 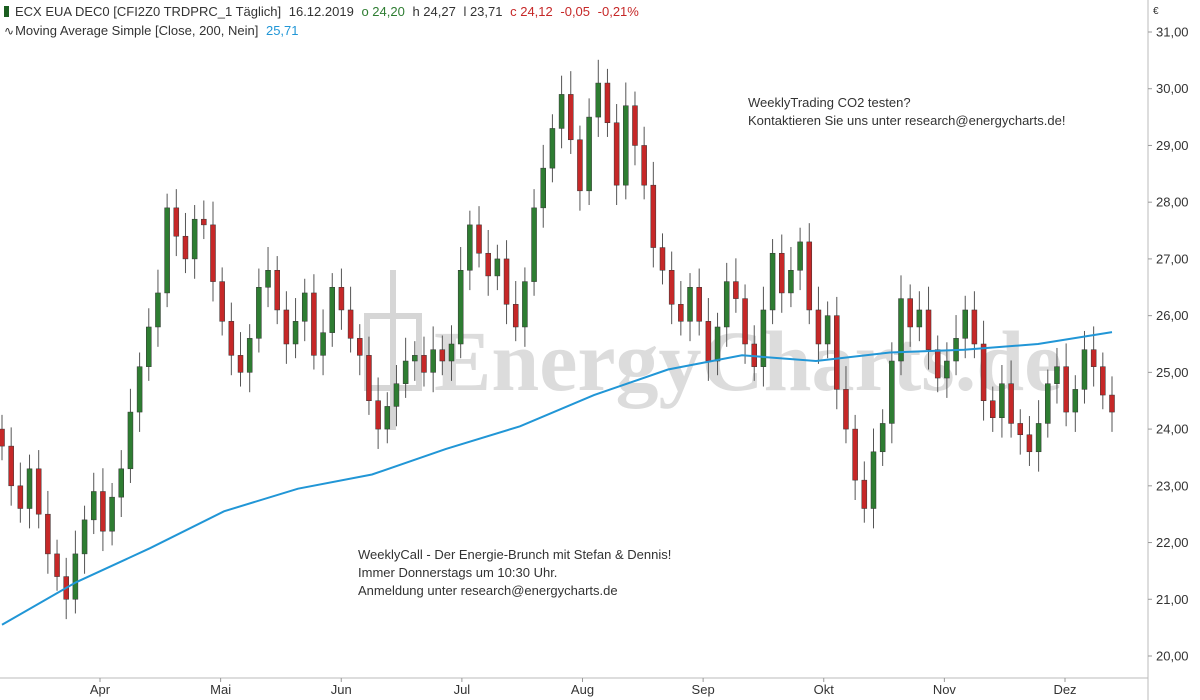 What do you see at coordinates (1172, 258) in the screenshot?
I see `y-tick-label: 27,00` at bounding box center [1172, 258].